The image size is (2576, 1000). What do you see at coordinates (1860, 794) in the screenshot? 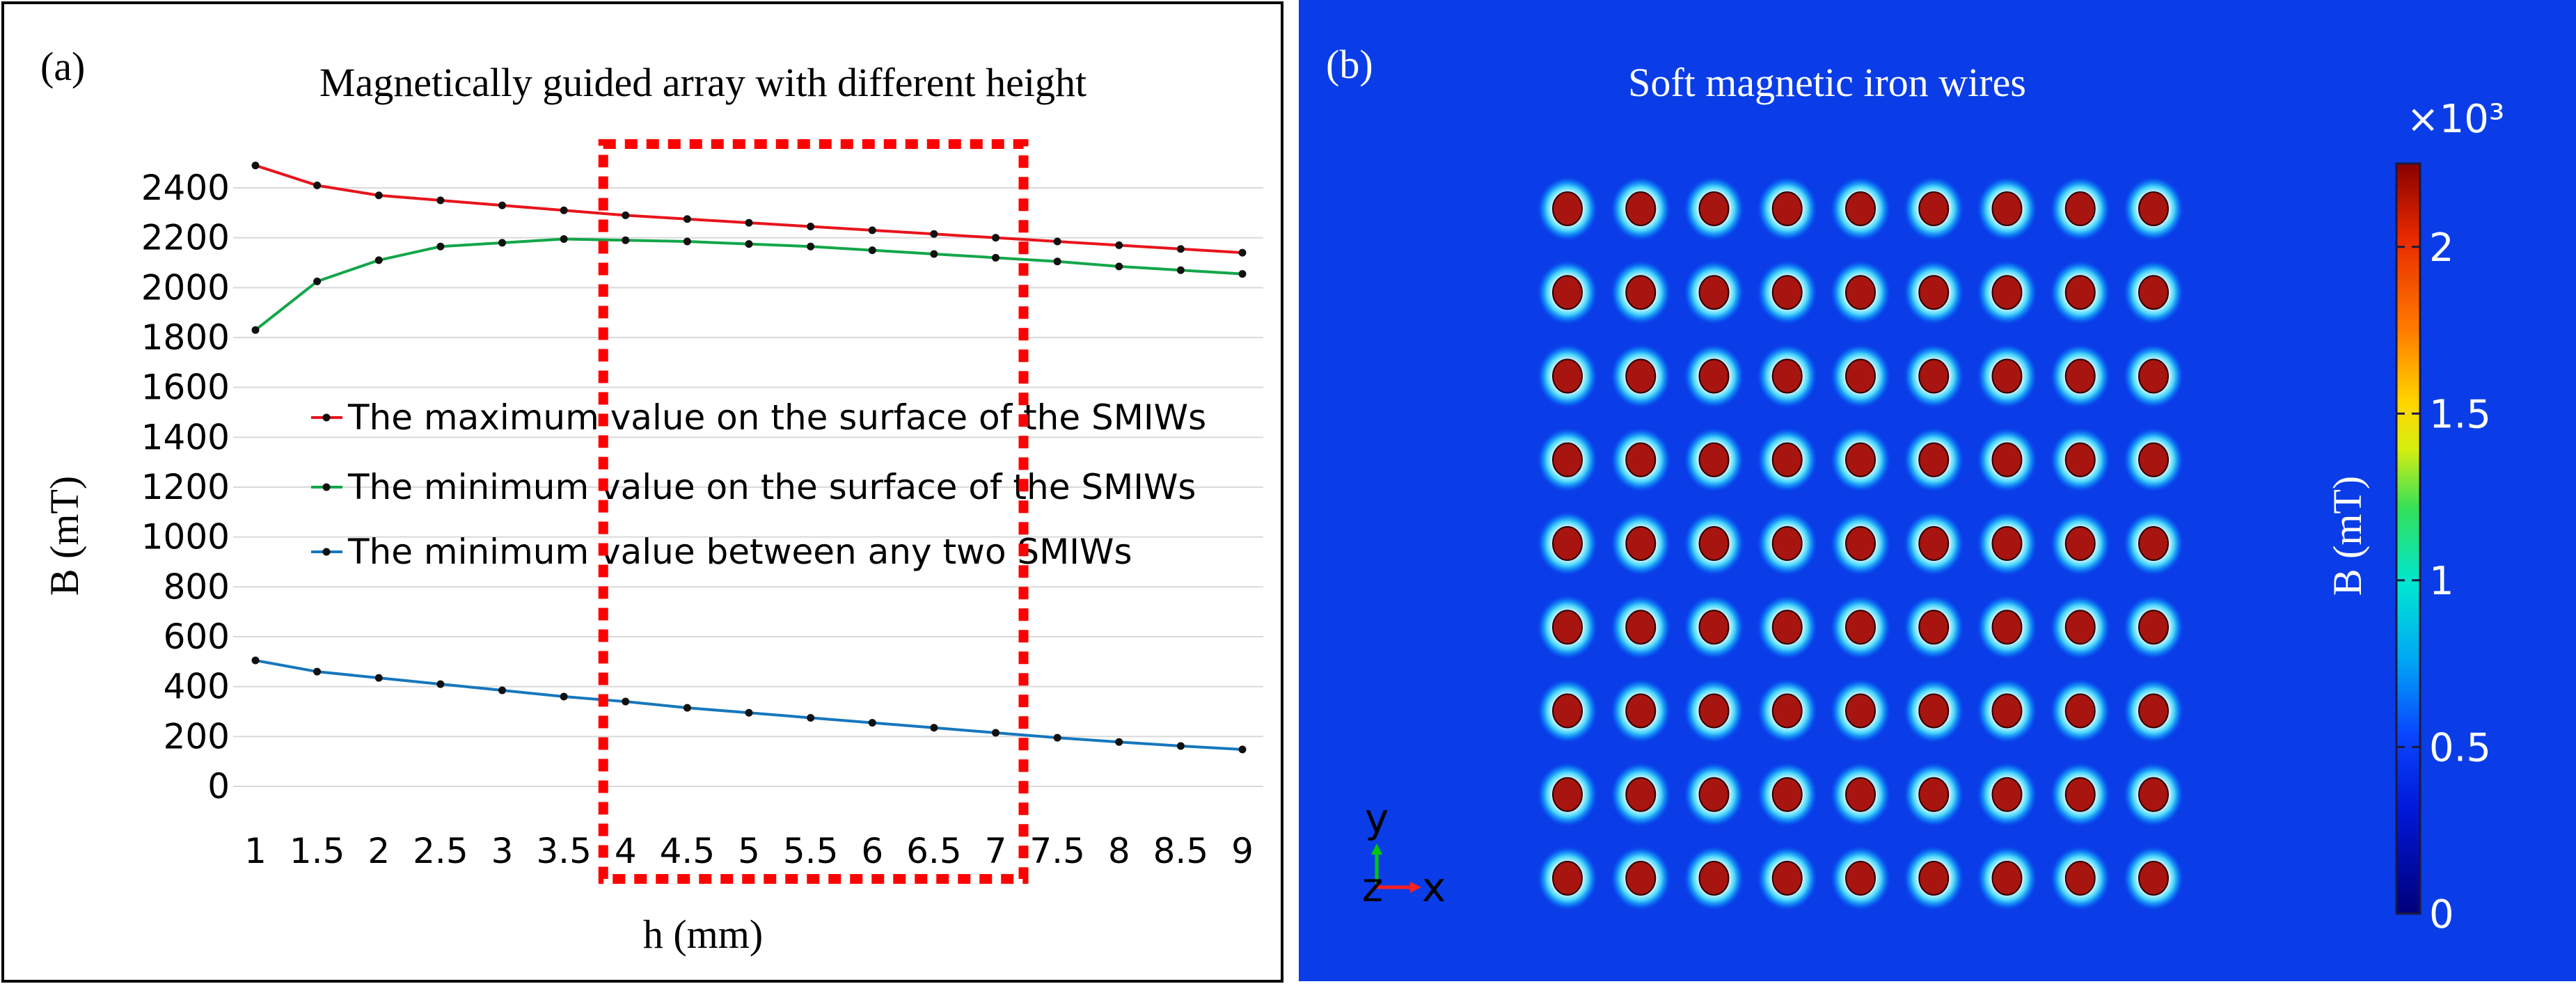
I see `wire-r8-c5` at bounding box center [1860, 794].